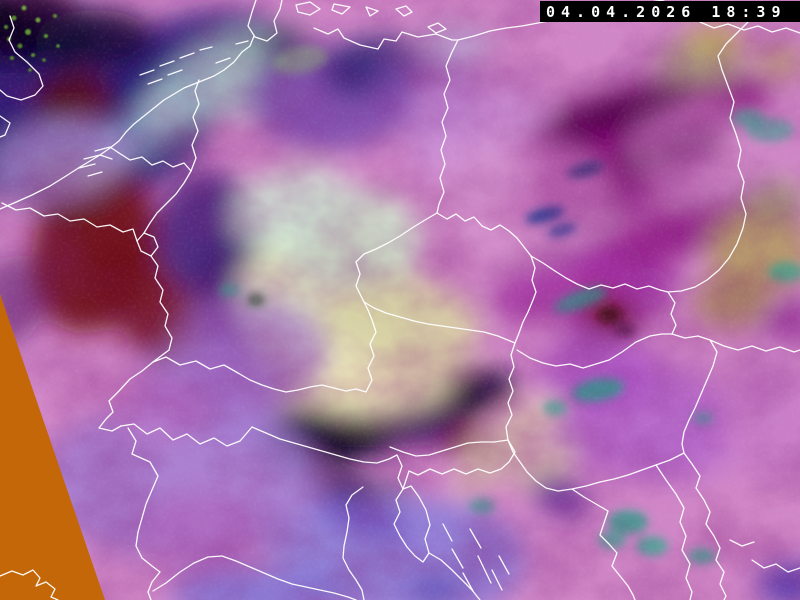 Image resolution: width=800 pixels, height=600 pixels. Describe the element at coordinates (449, 448) in the screenshot. I see `border-at-slo-border` at that location.